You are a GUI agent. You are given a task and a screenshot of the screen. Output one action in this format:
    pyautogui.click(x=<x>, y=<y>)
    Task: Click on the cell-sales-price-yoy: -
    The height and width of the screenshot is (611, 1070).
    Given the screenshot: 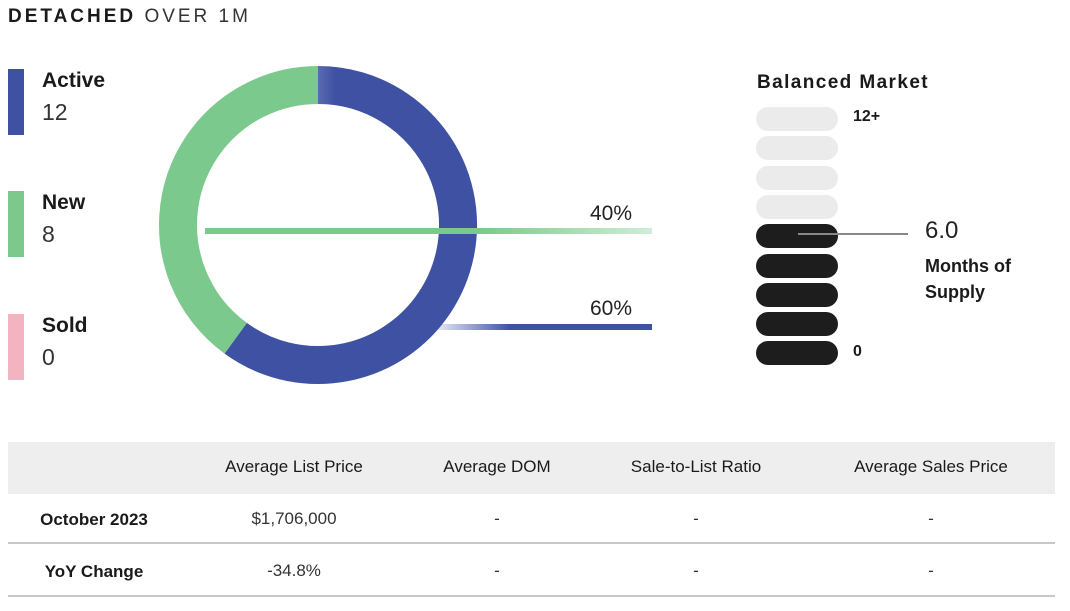 What is the action you would take?
    pyautogui.click(x=931, y=570)
    